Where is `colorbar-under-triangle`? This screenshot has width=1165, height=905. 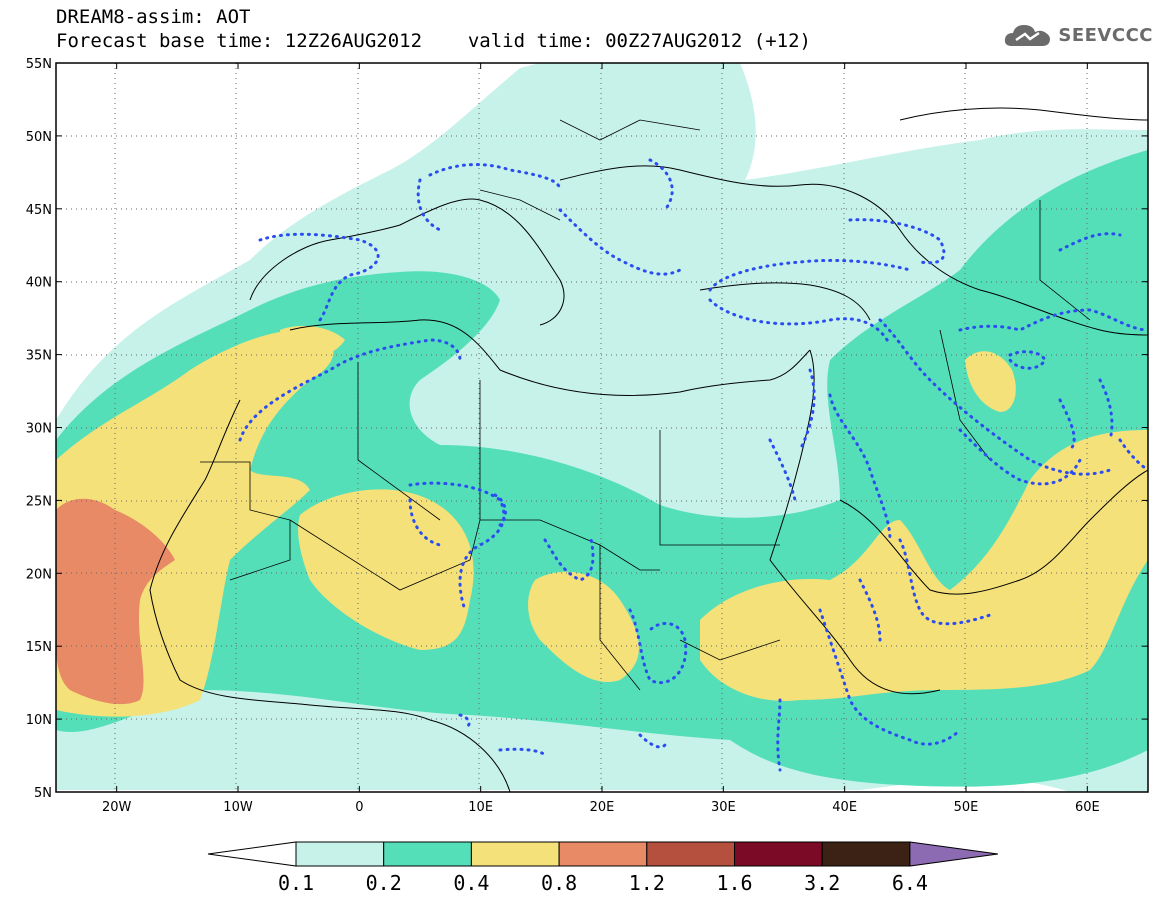 colorbar-under-triangle is located at coordinates (252, 854).